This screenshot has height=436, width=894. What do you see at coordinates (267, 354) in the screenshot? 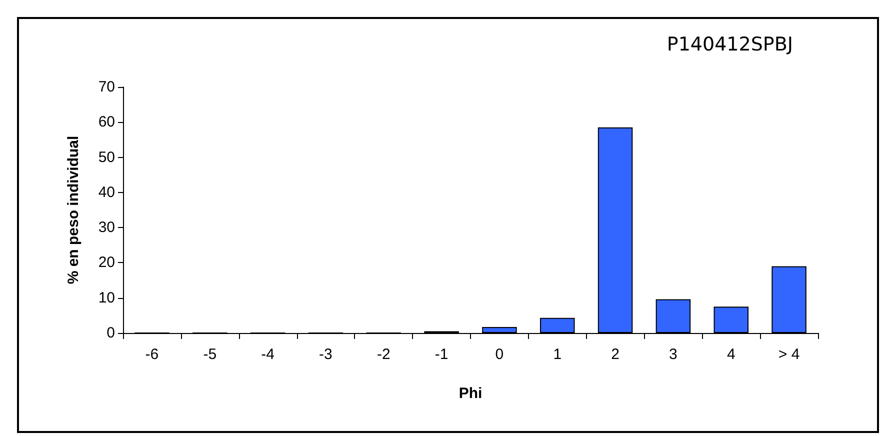
I see `x-tick-label: -4` at bounding box center [267, 354].